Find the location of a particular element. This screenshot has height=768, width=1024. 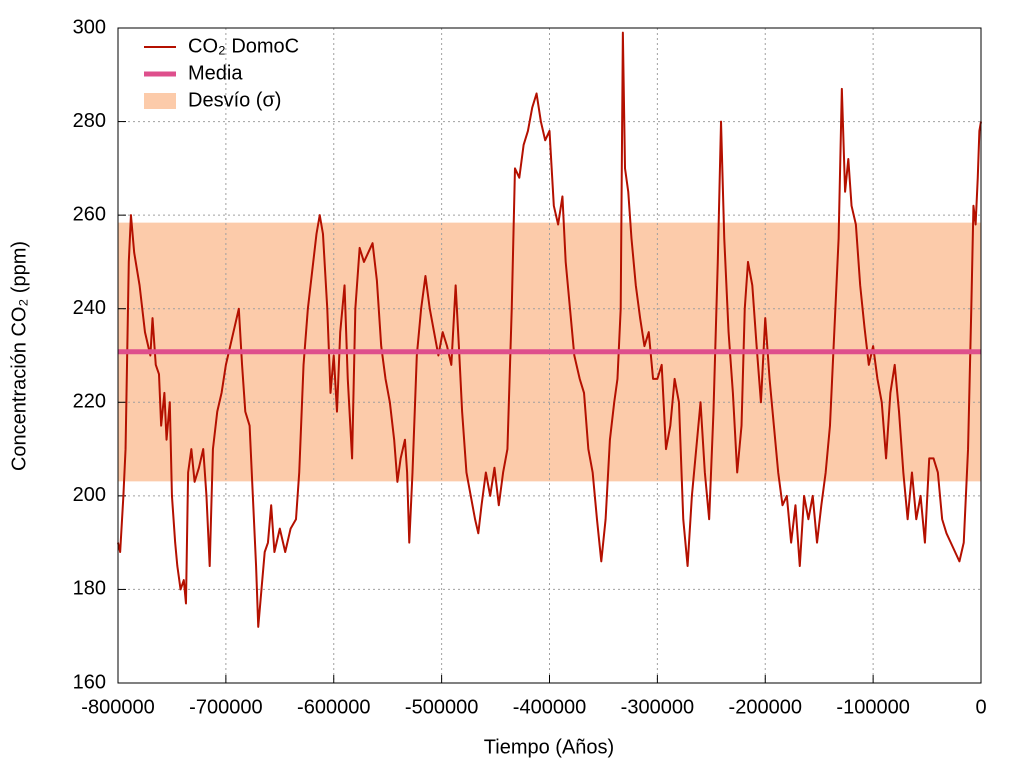

y-tick-label: 300 is located at coordinates (89, 27).